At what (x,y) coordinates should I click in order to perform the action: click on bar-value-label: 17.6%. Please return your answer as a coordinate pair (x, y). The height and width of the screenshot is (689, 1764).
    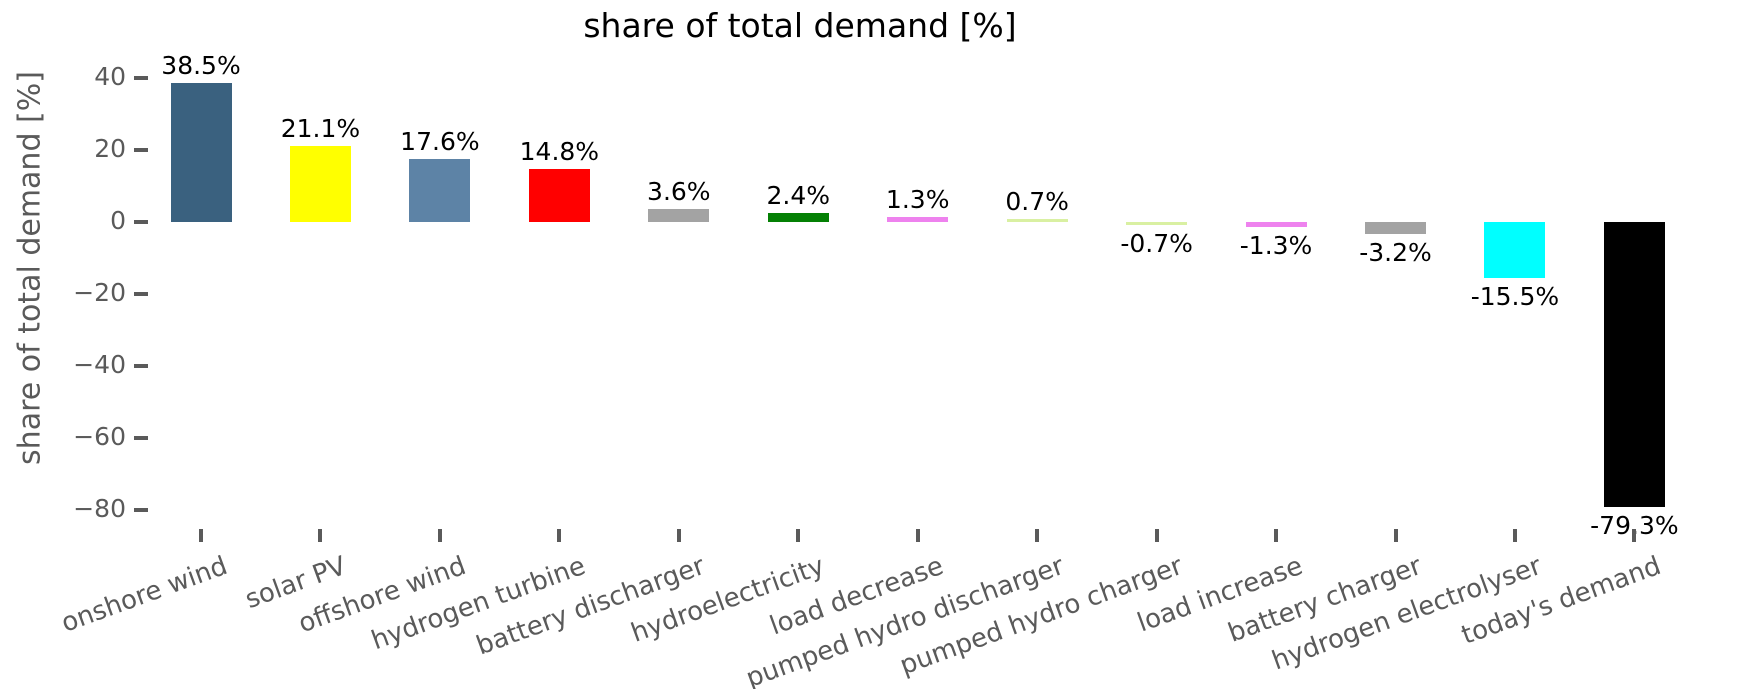
    Looking at the image, I should click on (440, 141).